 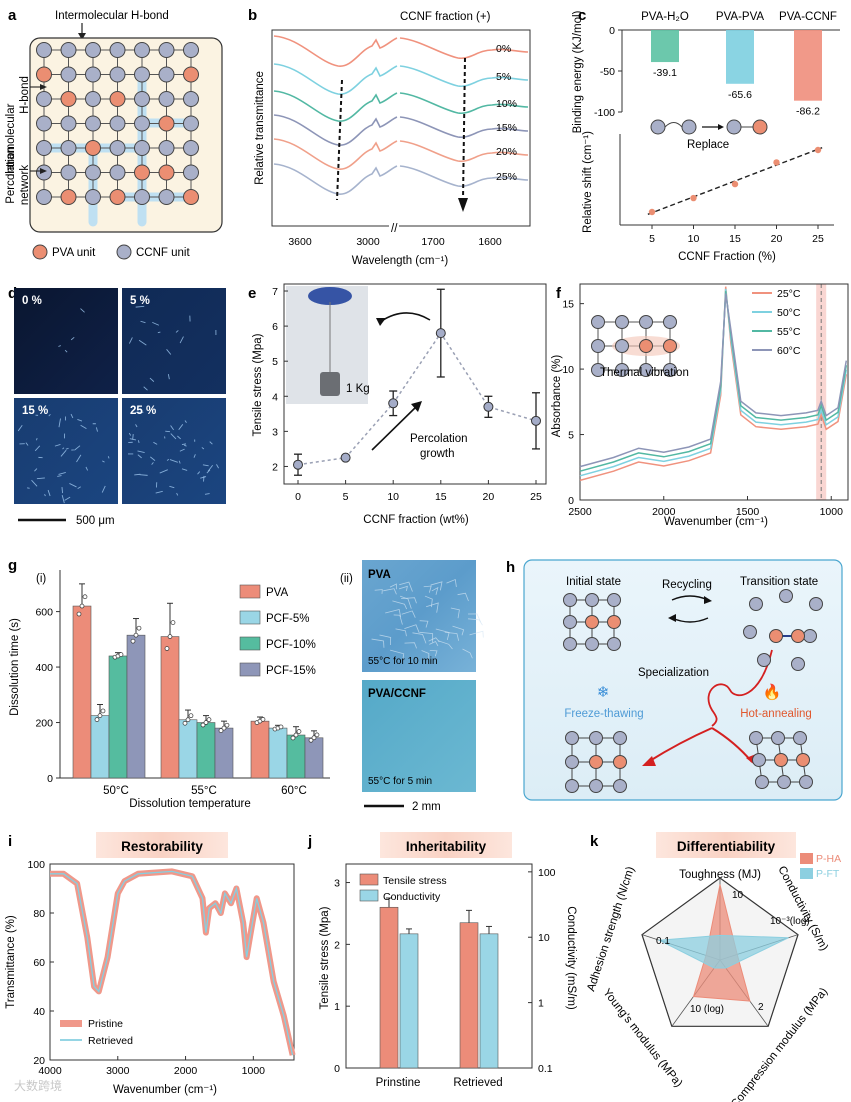 I want to click on f-legend-label: 60°C, so click(x=789, y=351).